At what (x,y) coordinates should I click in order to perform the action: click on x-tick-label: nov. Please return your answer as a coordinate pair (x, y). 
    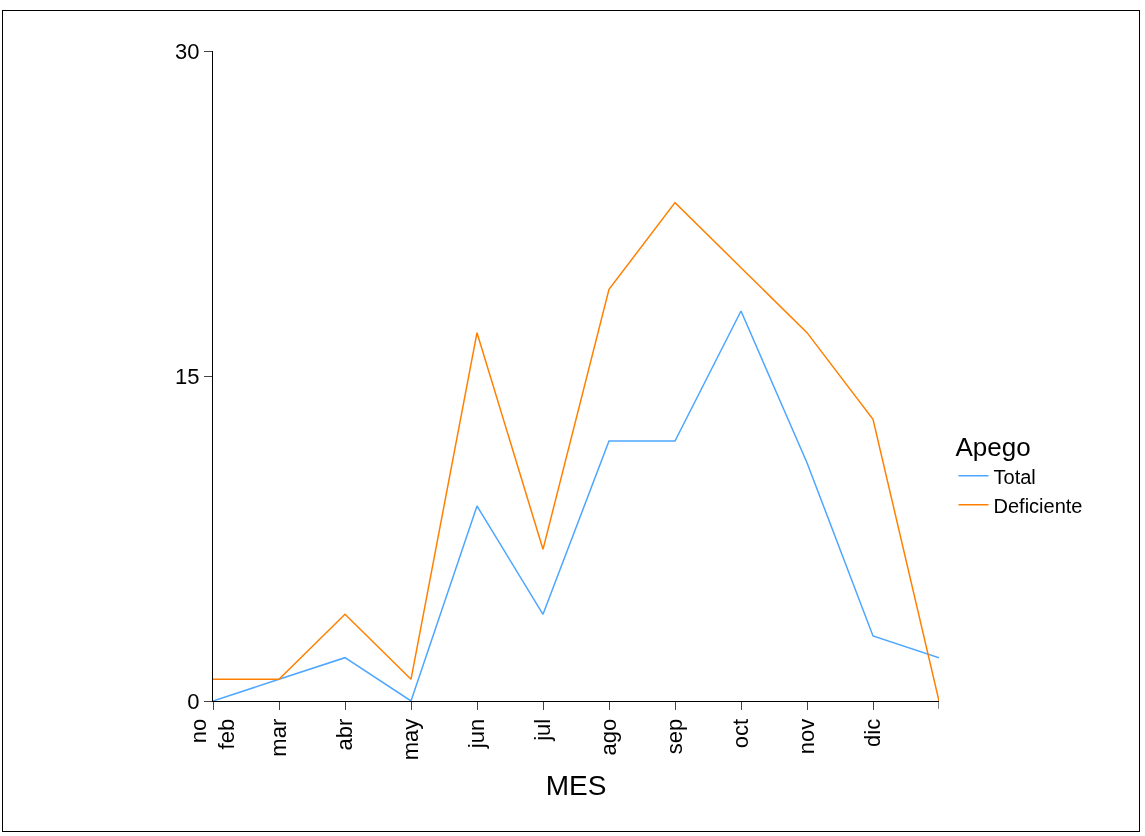
    Looking at the image, I should click on (807, 736).